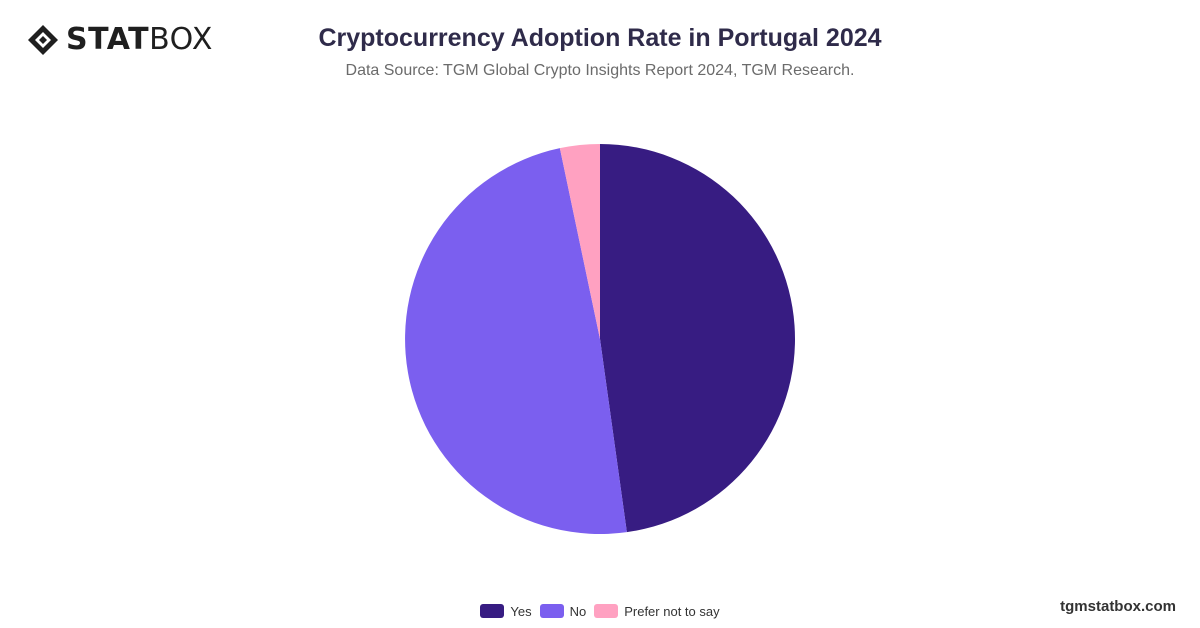  Describe the element at coordinates (521, 611) in the screenshot. I see `legend-label: Yes` at that location.